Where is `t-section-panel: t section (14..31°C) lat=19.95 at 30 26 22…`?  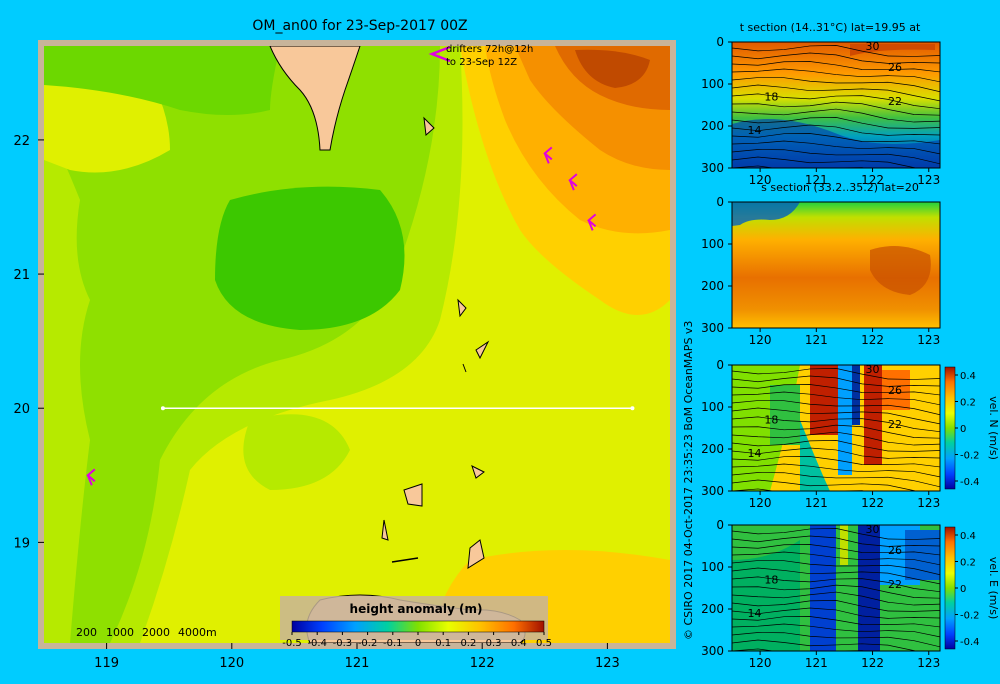
t-section-panel: t section (14..31°C) lat=19.95 at 30 26 22… is located at coordinates (821, 104).